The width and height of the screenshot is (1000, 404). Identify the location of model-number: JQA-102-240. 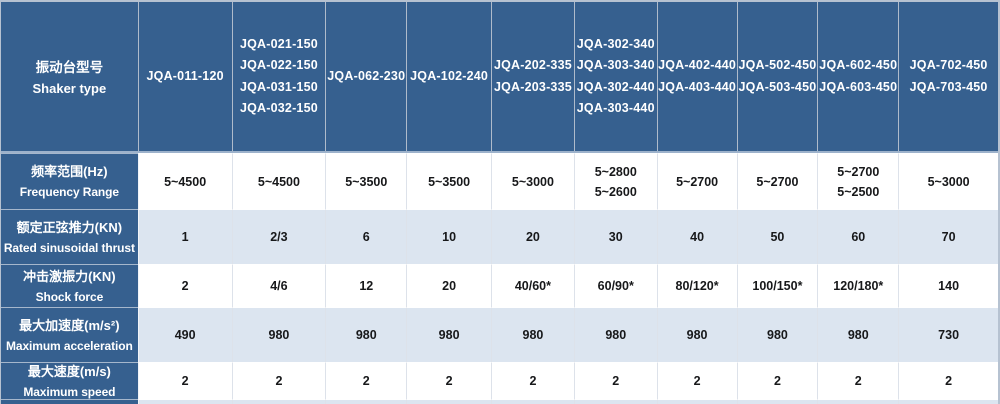
(449, 75).